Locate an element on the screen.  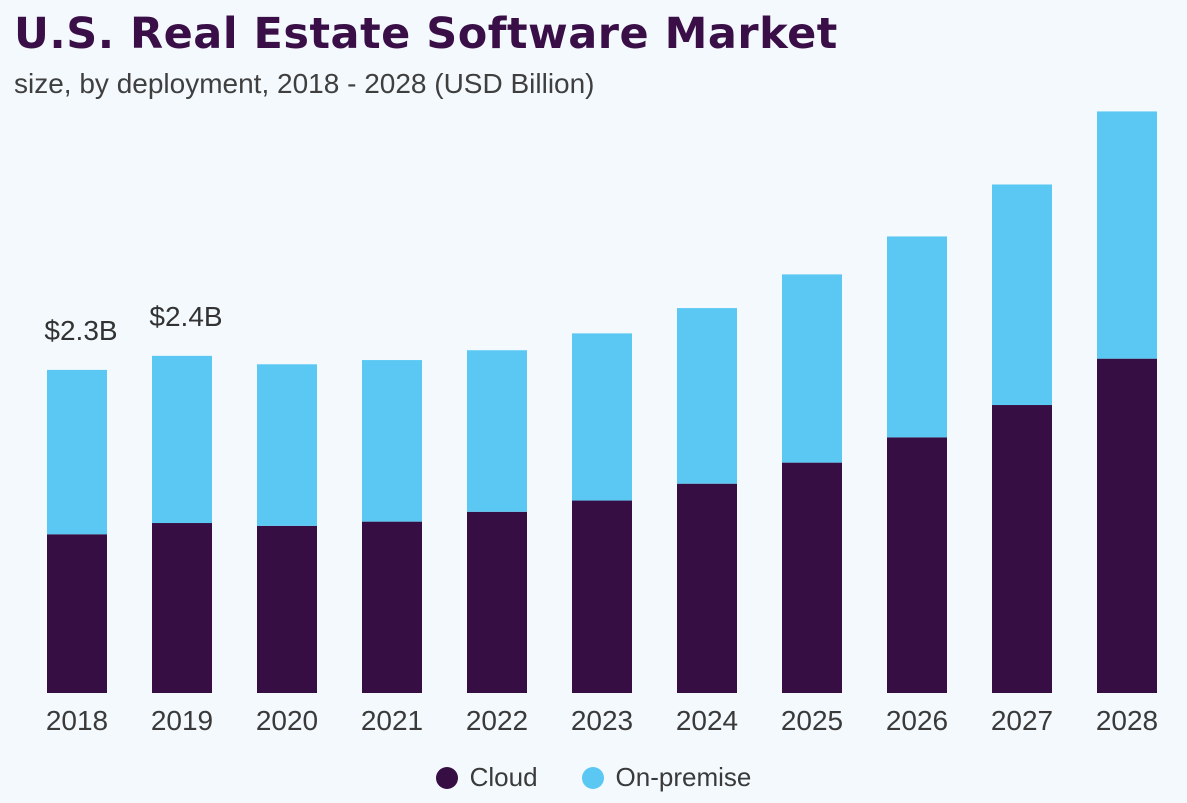
legend-swatch-on-premise is located at coordinates (592, 777).